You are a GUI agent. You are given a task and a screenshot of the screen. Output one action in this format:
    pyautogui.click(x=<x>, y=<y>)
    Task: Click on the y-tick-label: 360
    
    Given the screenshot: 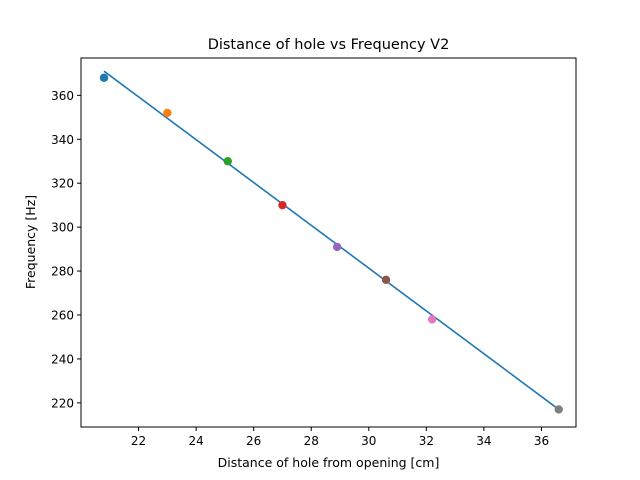 What is the action you would take?
    pyautogui.click(x=62, y=96)
    